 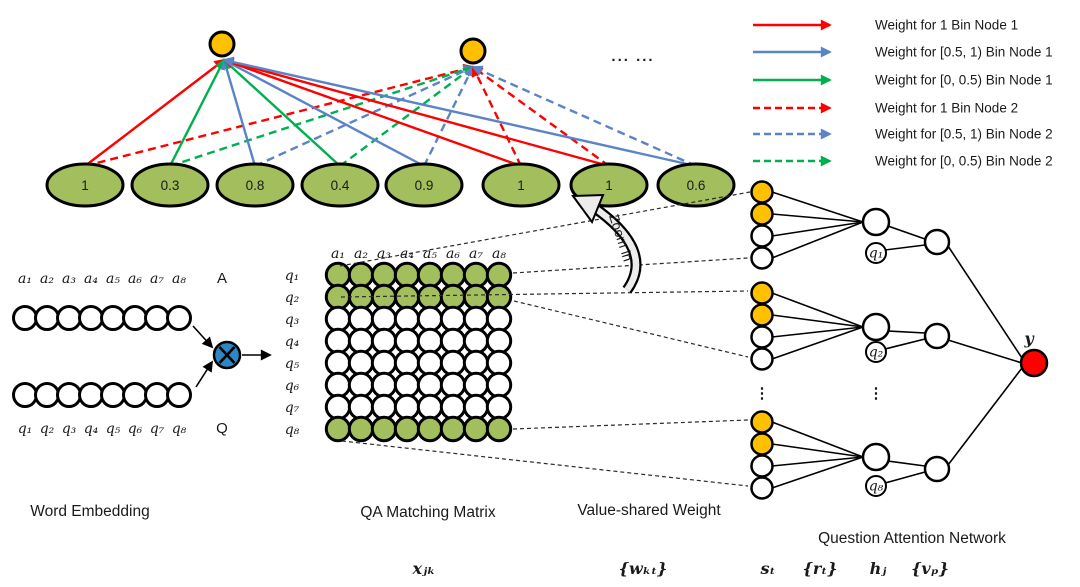 What do you see at coordinates (361, 254) in the screenshot?
I see `matrix-col-label: a₂` at bounding box center [361, 254].